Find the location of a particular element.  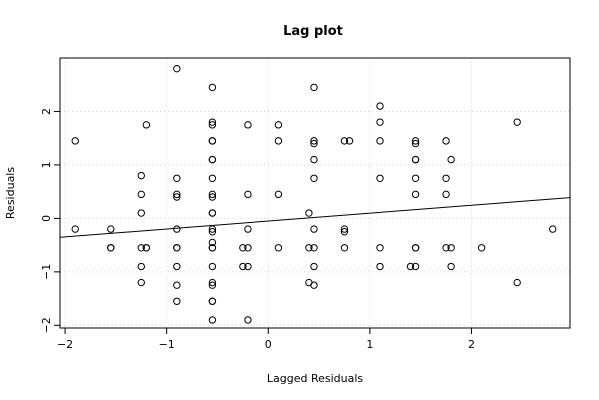

y-tick-label: −1 is located at coordinates (46, 272).